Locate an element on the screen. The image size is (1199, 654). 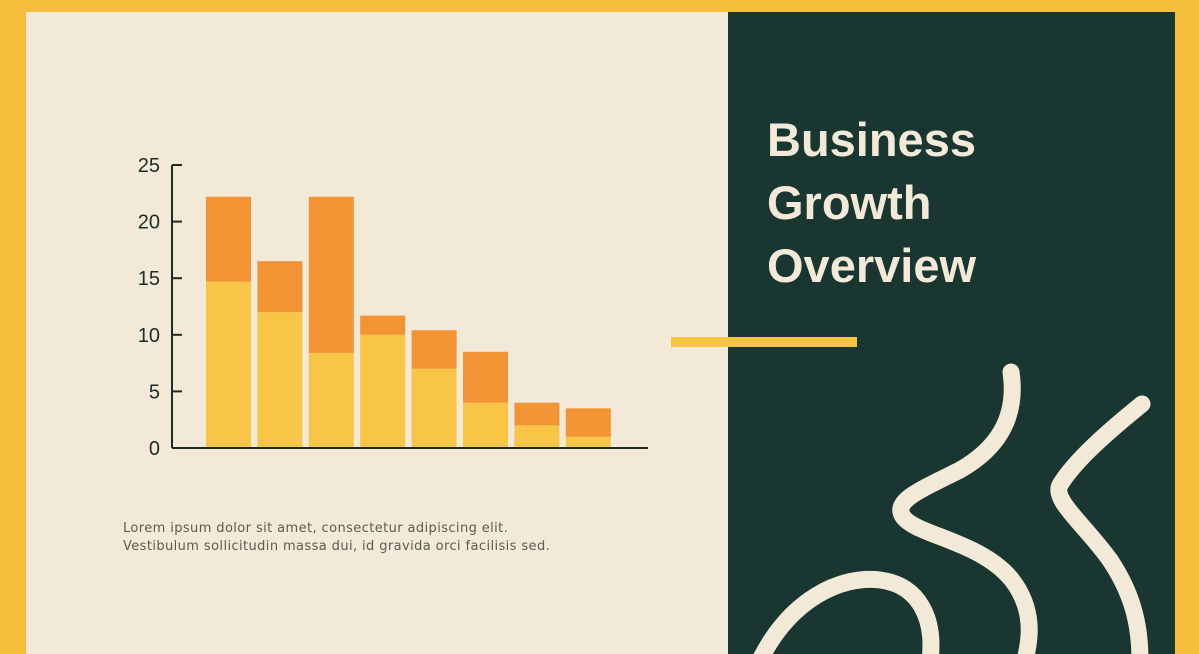
y-tick-label: 15 is located at coordinates (149, 279).